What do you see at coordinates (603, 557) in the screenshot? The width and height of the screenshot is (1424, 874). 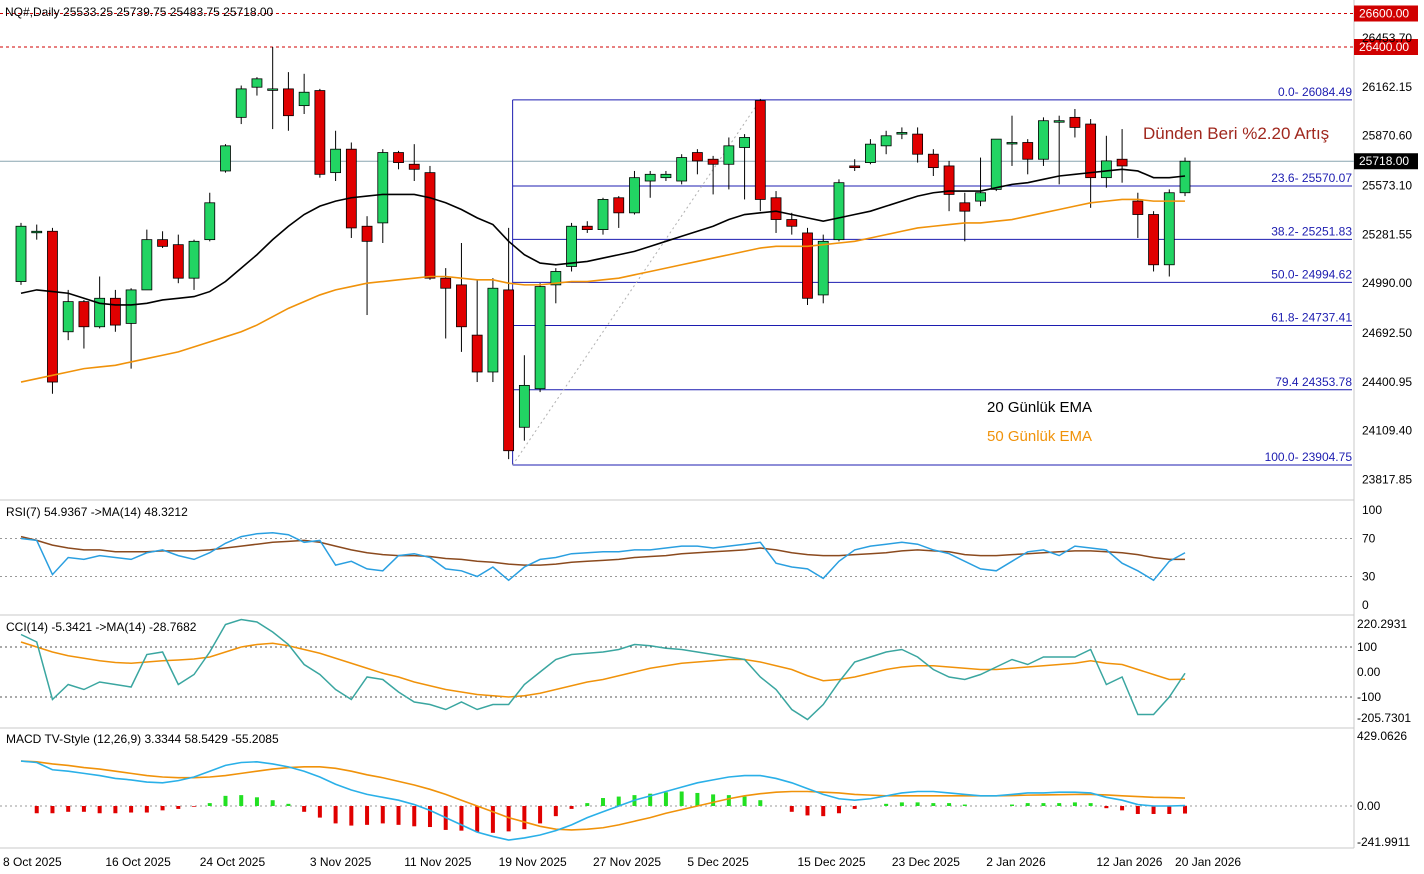 I see `rsi-line` at bounding box center [603, 557].